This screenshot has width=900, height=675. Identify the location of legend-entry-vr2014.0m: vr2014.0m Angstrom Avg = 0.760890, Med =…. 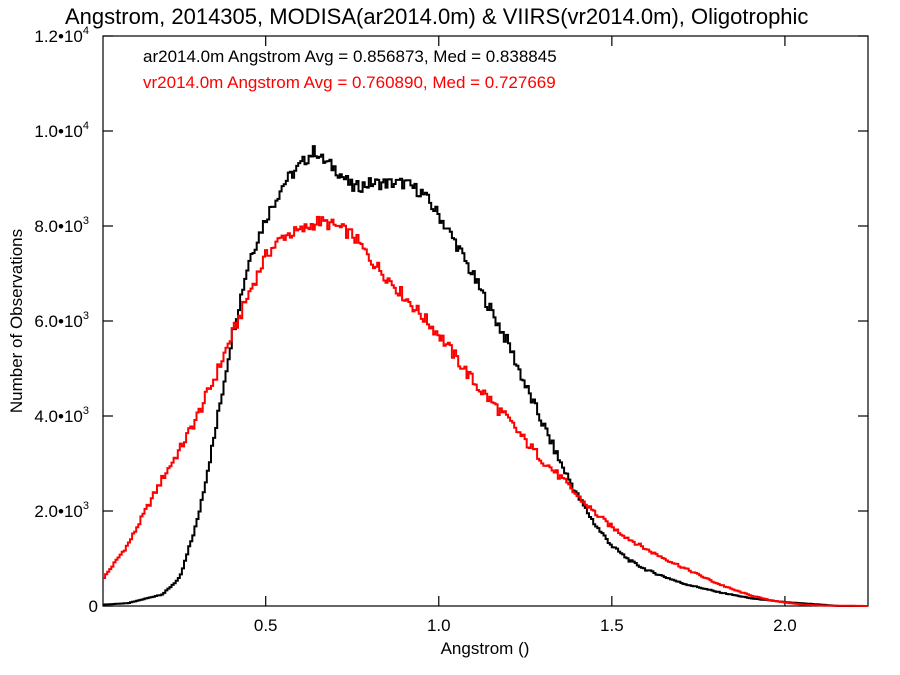
(349, 82).